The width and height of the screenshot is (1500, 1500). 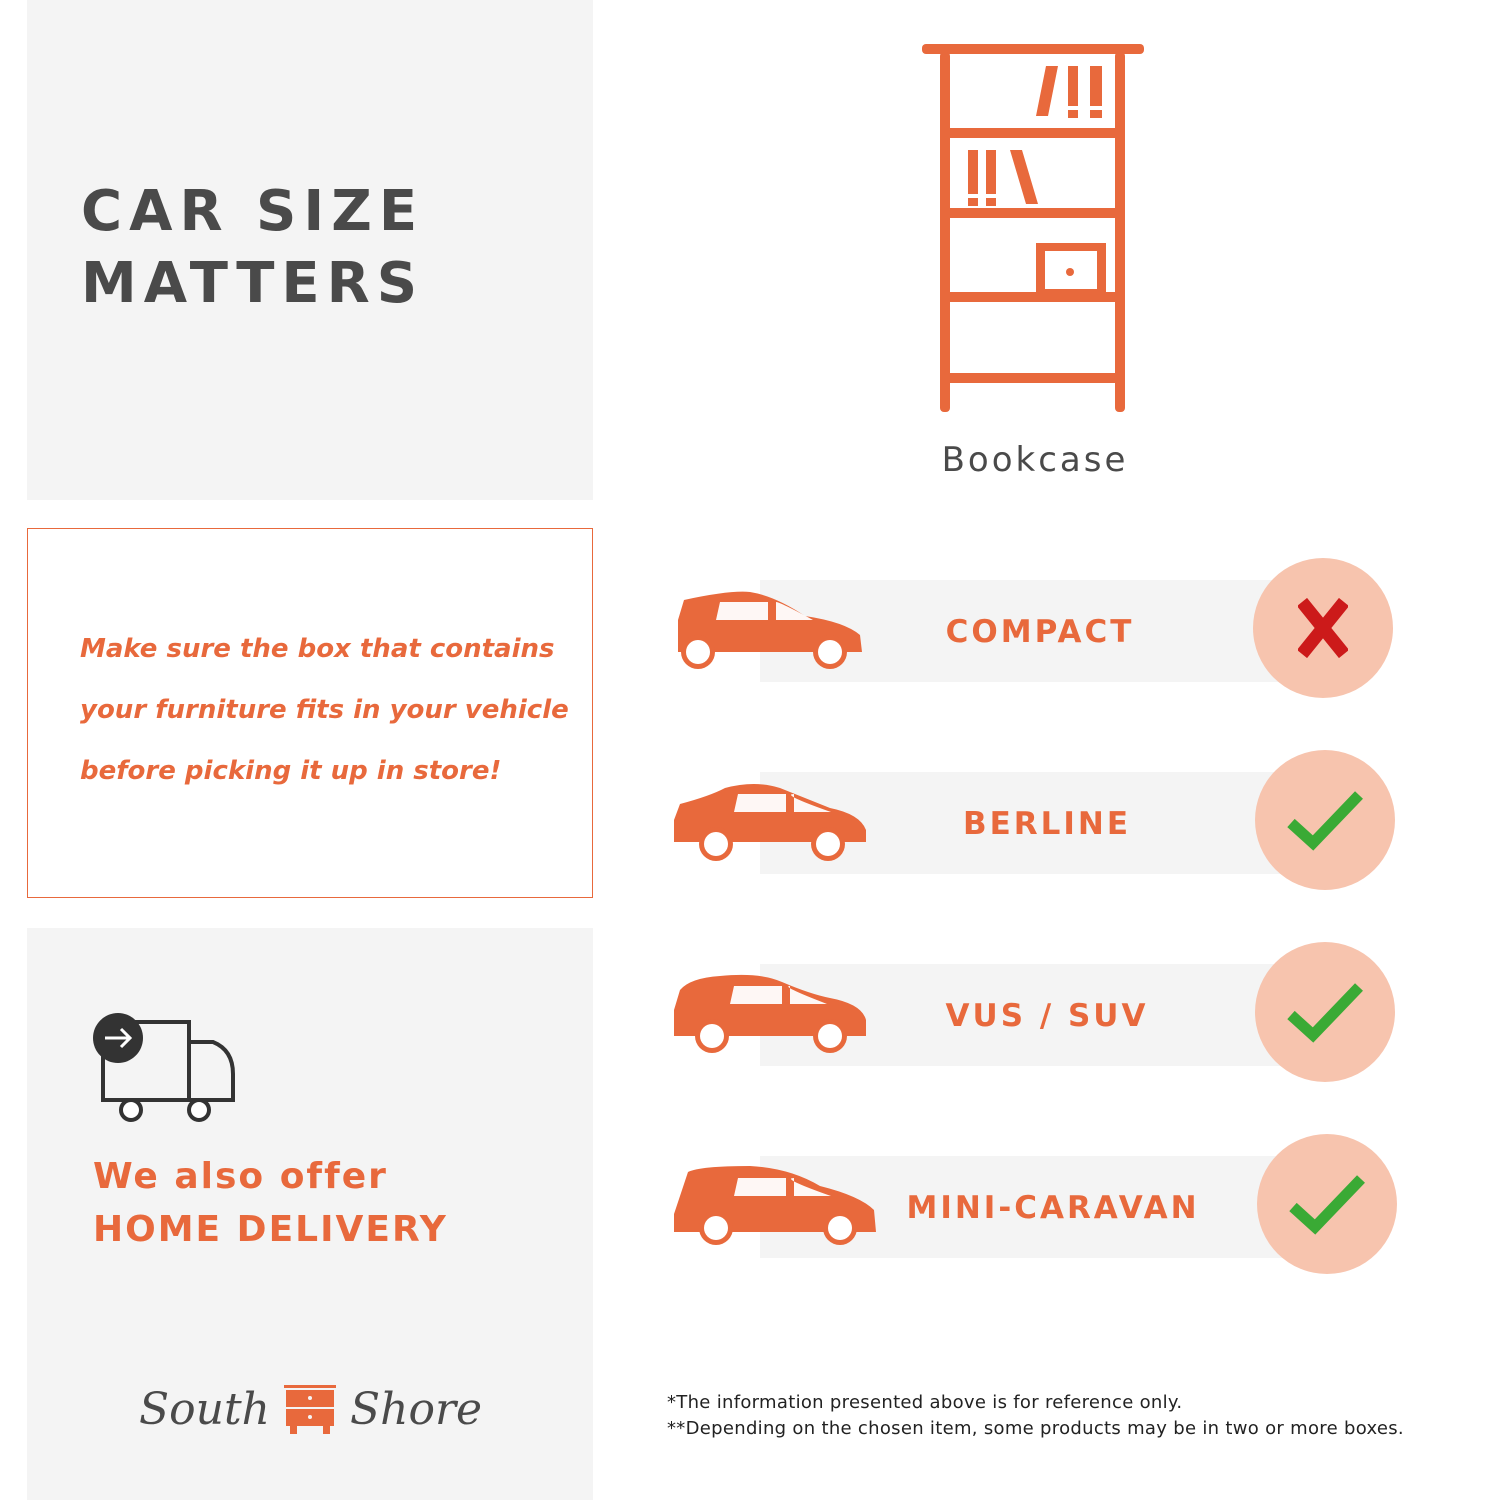 I want to click on message-line: before picking it up in store!, so click(x=291, y=771).